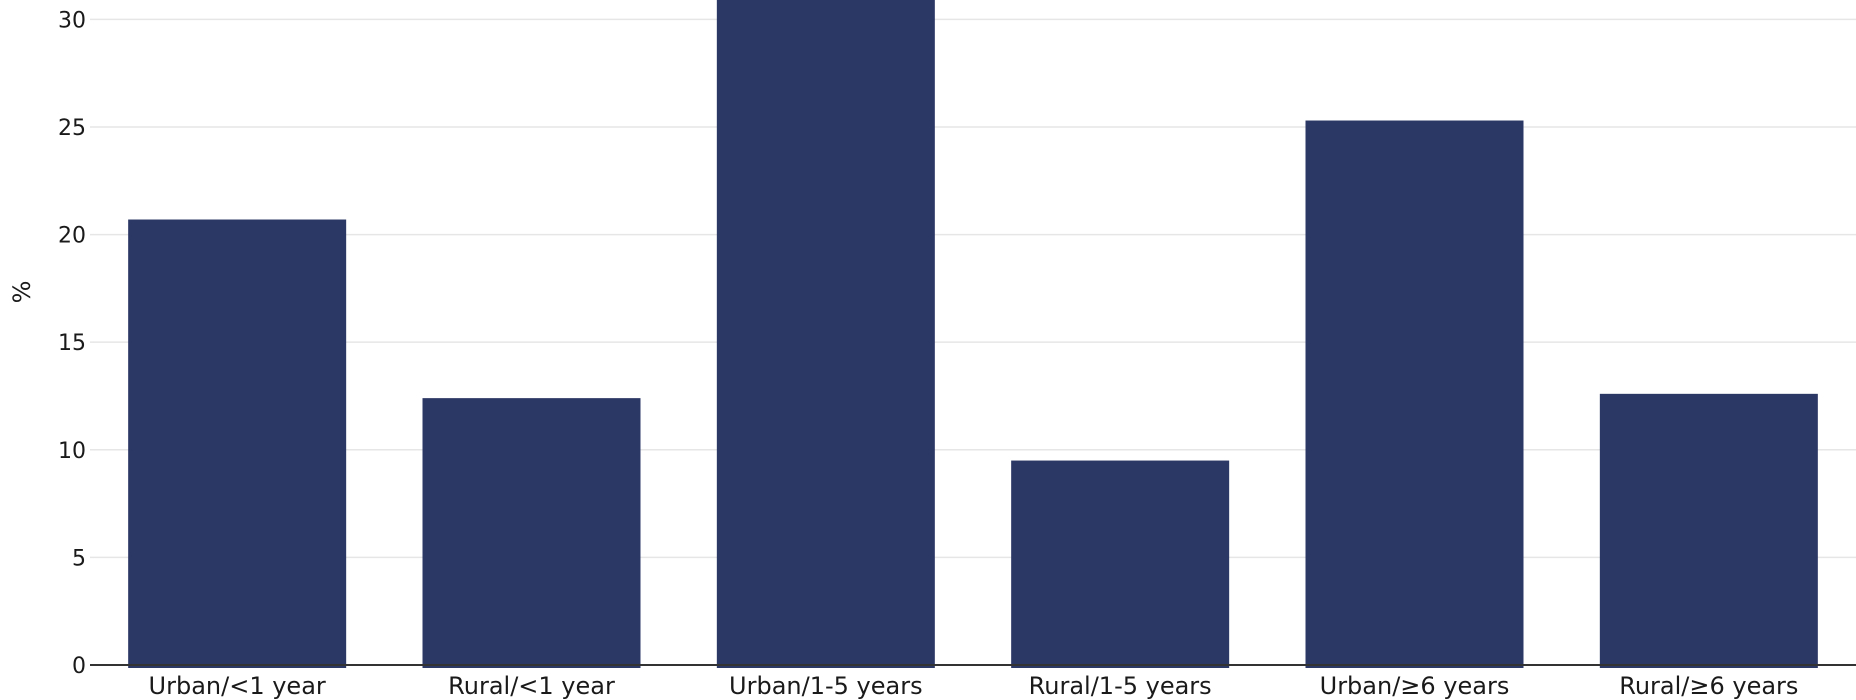 This screenshot has width=1856, height=700. What do you see at coordinates (72, 451) in the screenshot?
I see `y-tick-label: 10` at bounding box center [72, 451].